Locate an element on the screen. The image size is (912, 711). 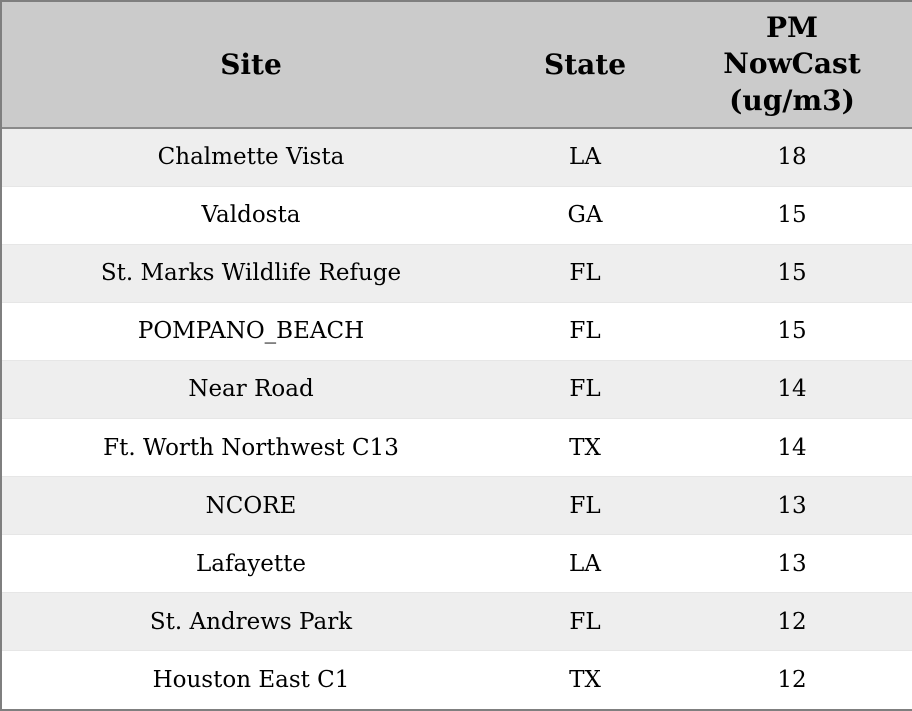
column-header-pm-nowcast: PM NowCast (ug/m3) is located at coordinates (791, 65).